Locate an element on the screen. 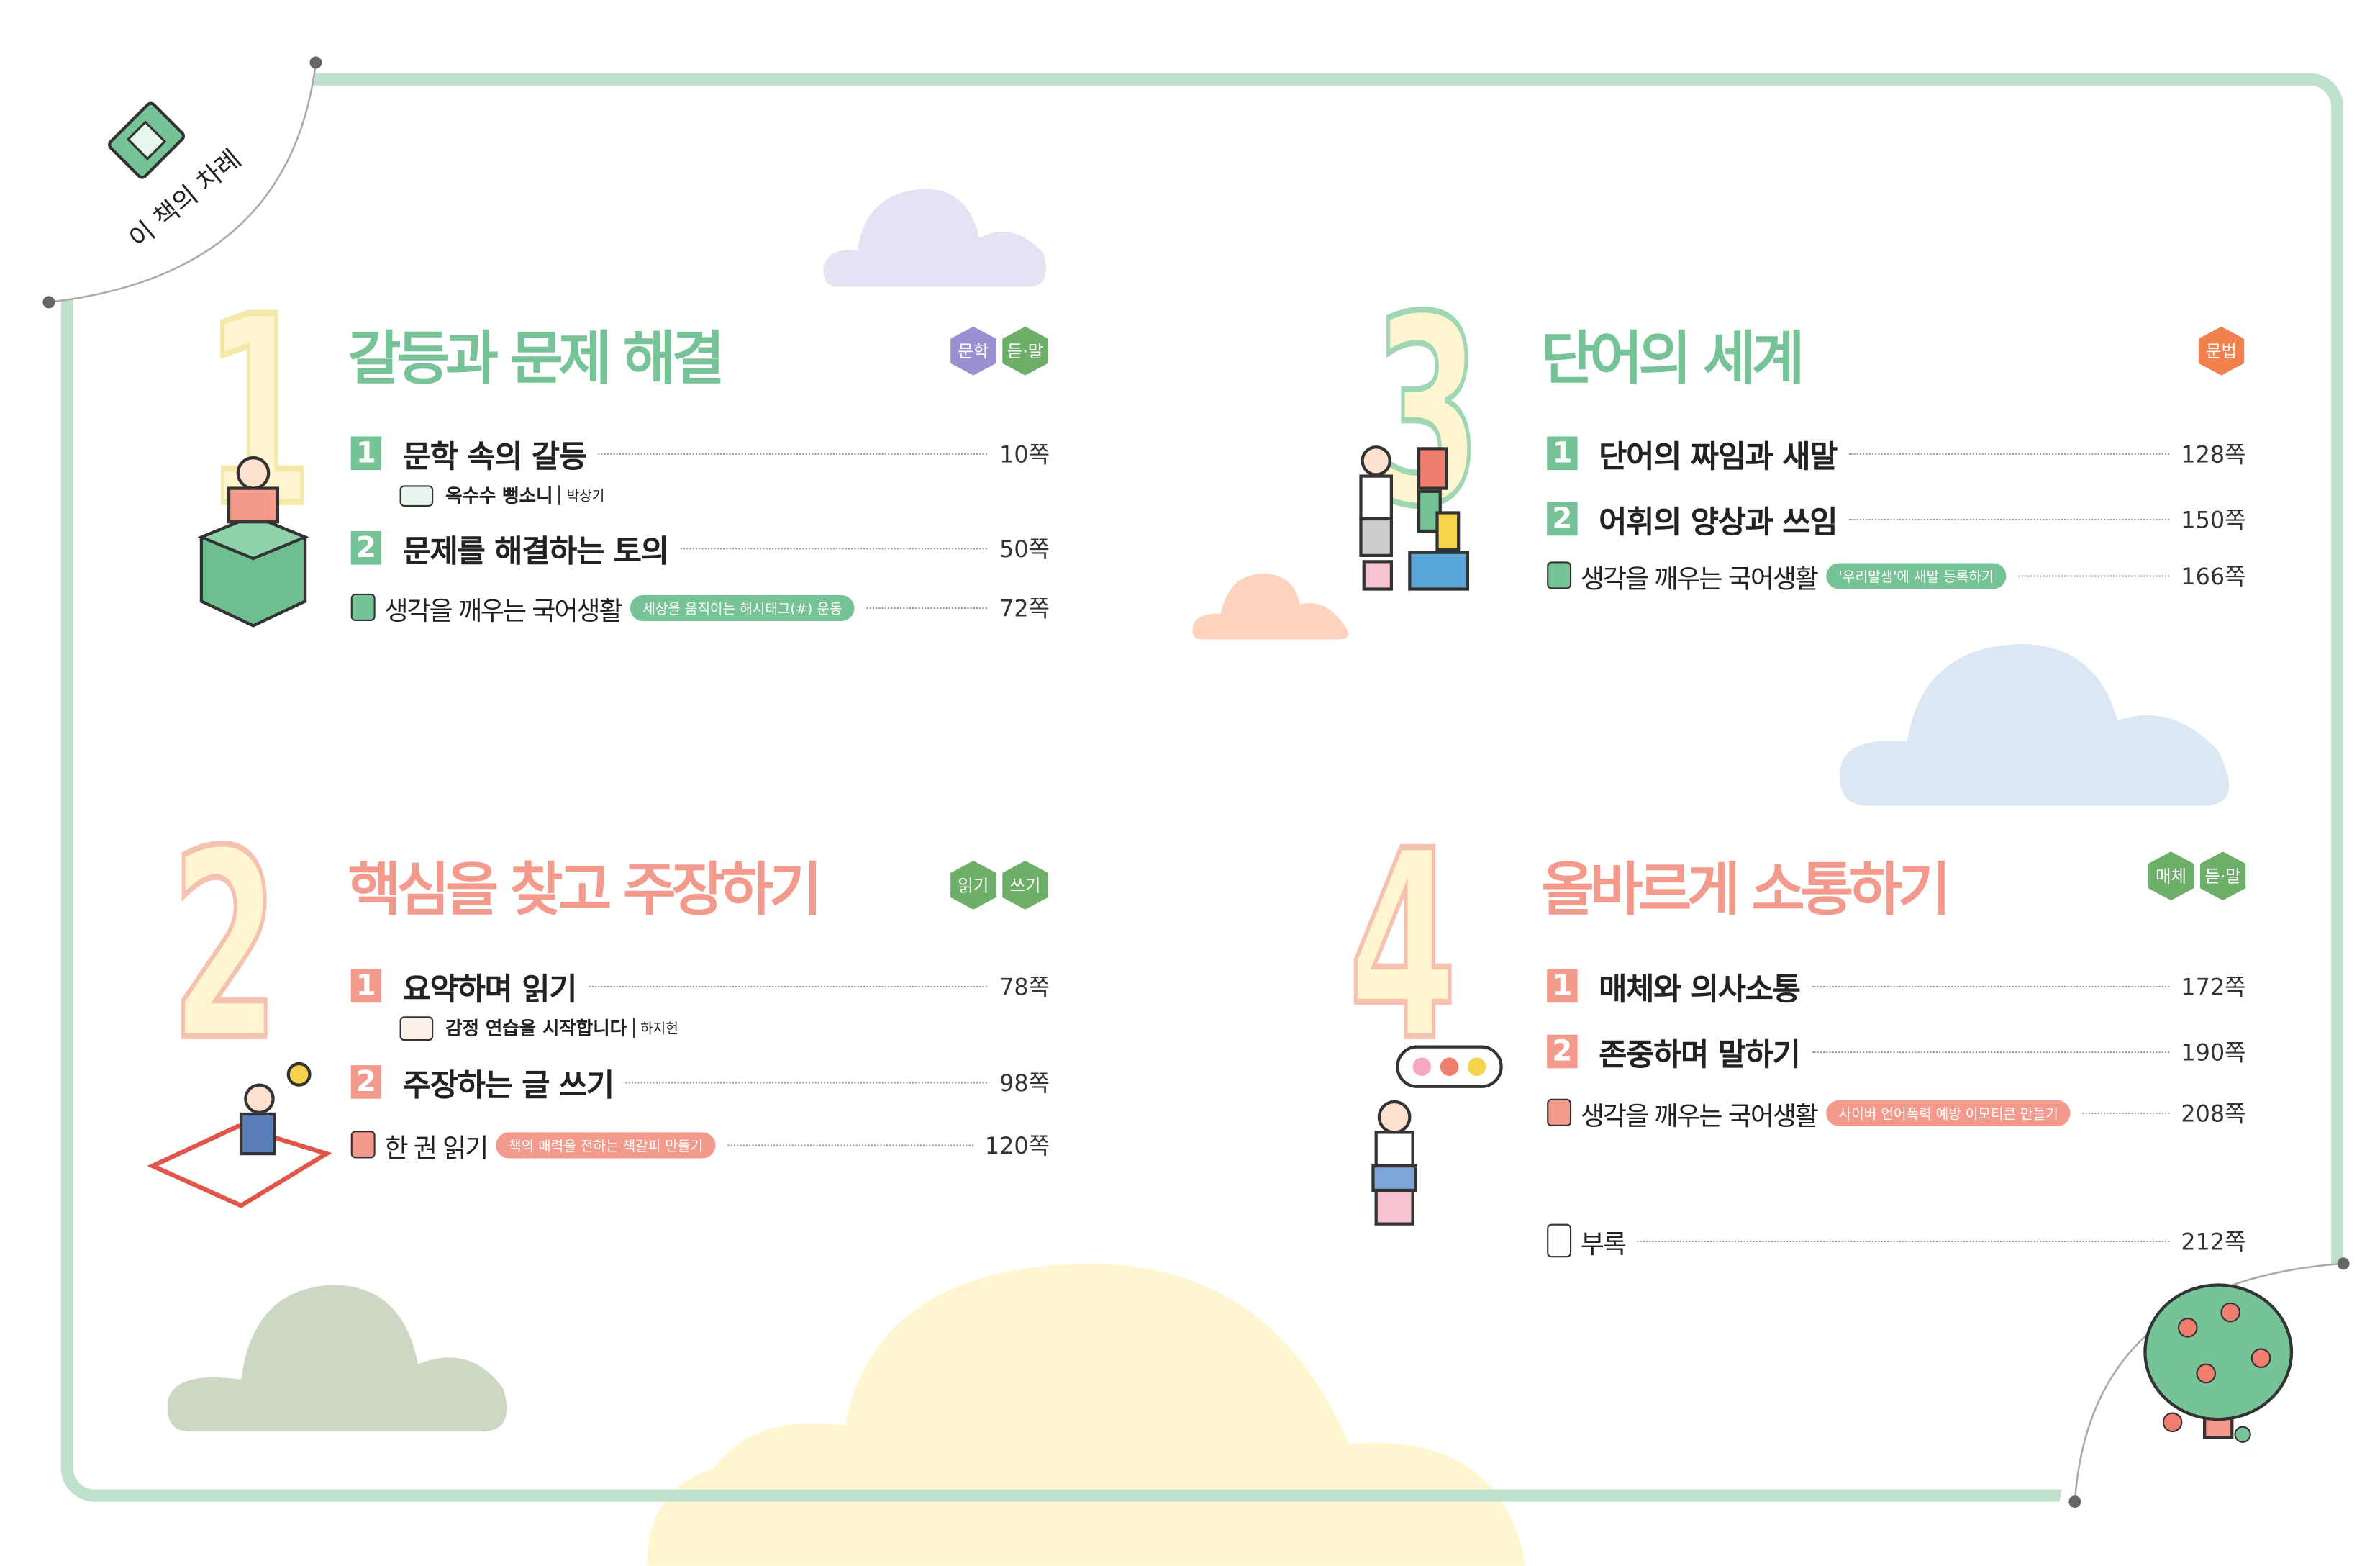 Image resolution: width=2380 pixels, height=1566 pixels. item-label: 문학 속의 갈등 is located at coordinates (494, 456).